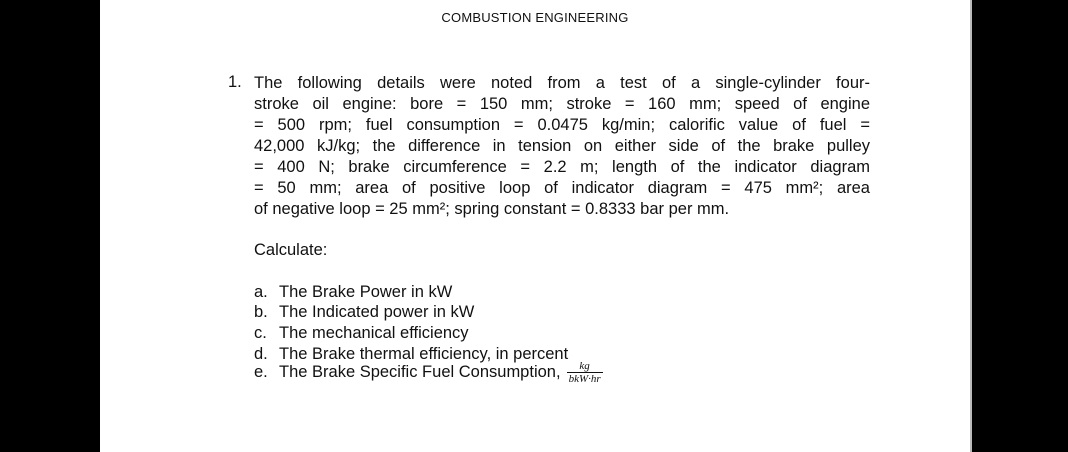 The width and height of the screenshot is (1068, 452). I want to click on item-text: The Brake Power in kW, so click(366, 292).